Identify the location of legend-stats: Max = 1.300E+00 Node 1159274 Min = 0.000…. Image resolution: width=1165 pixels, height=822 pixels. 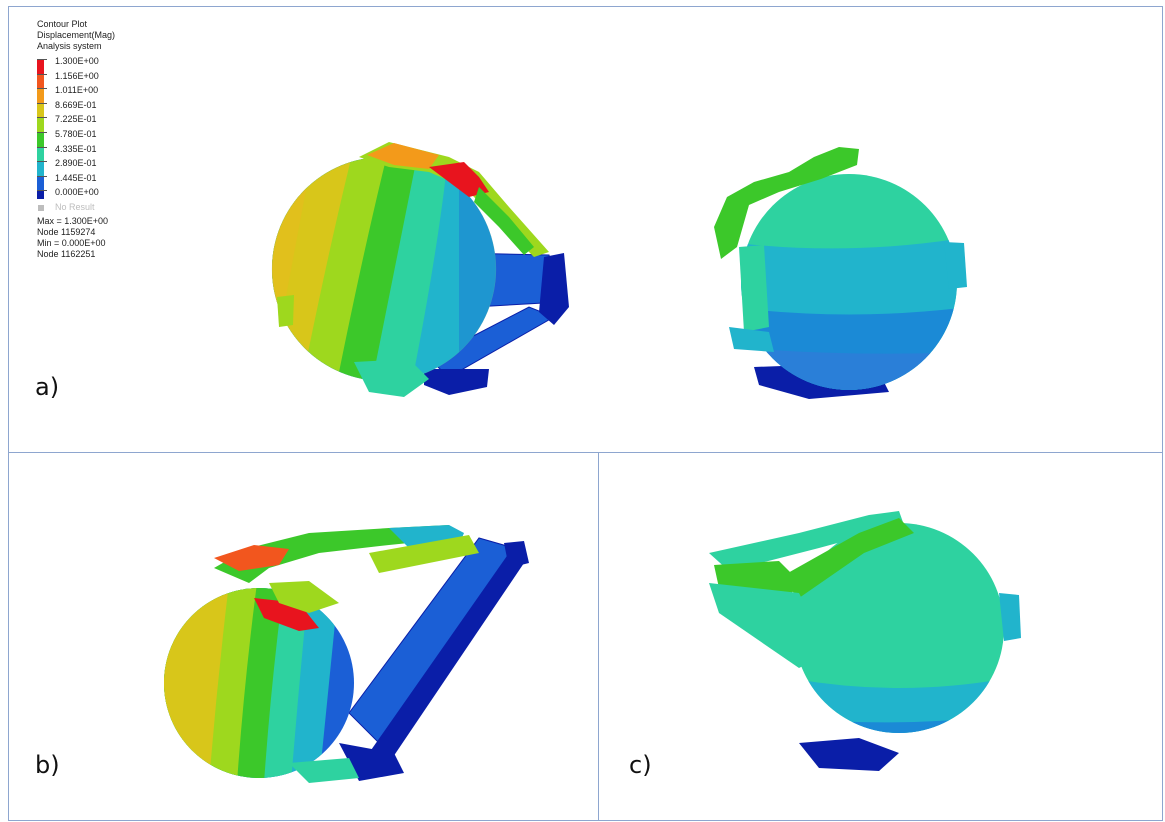
(76, 238).